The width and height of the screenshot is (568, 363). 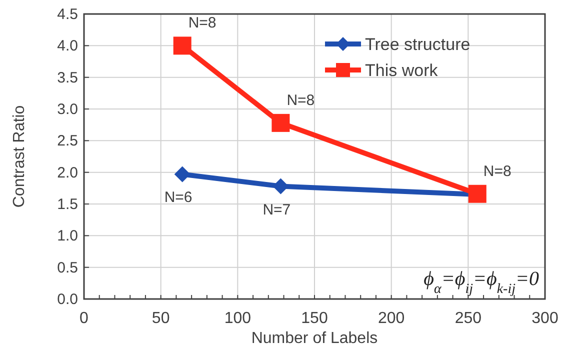 What do you see at coordinates (468, 318) in the screenshot?
I see `x-tick-label: 250` at bounding box center [468, 318].